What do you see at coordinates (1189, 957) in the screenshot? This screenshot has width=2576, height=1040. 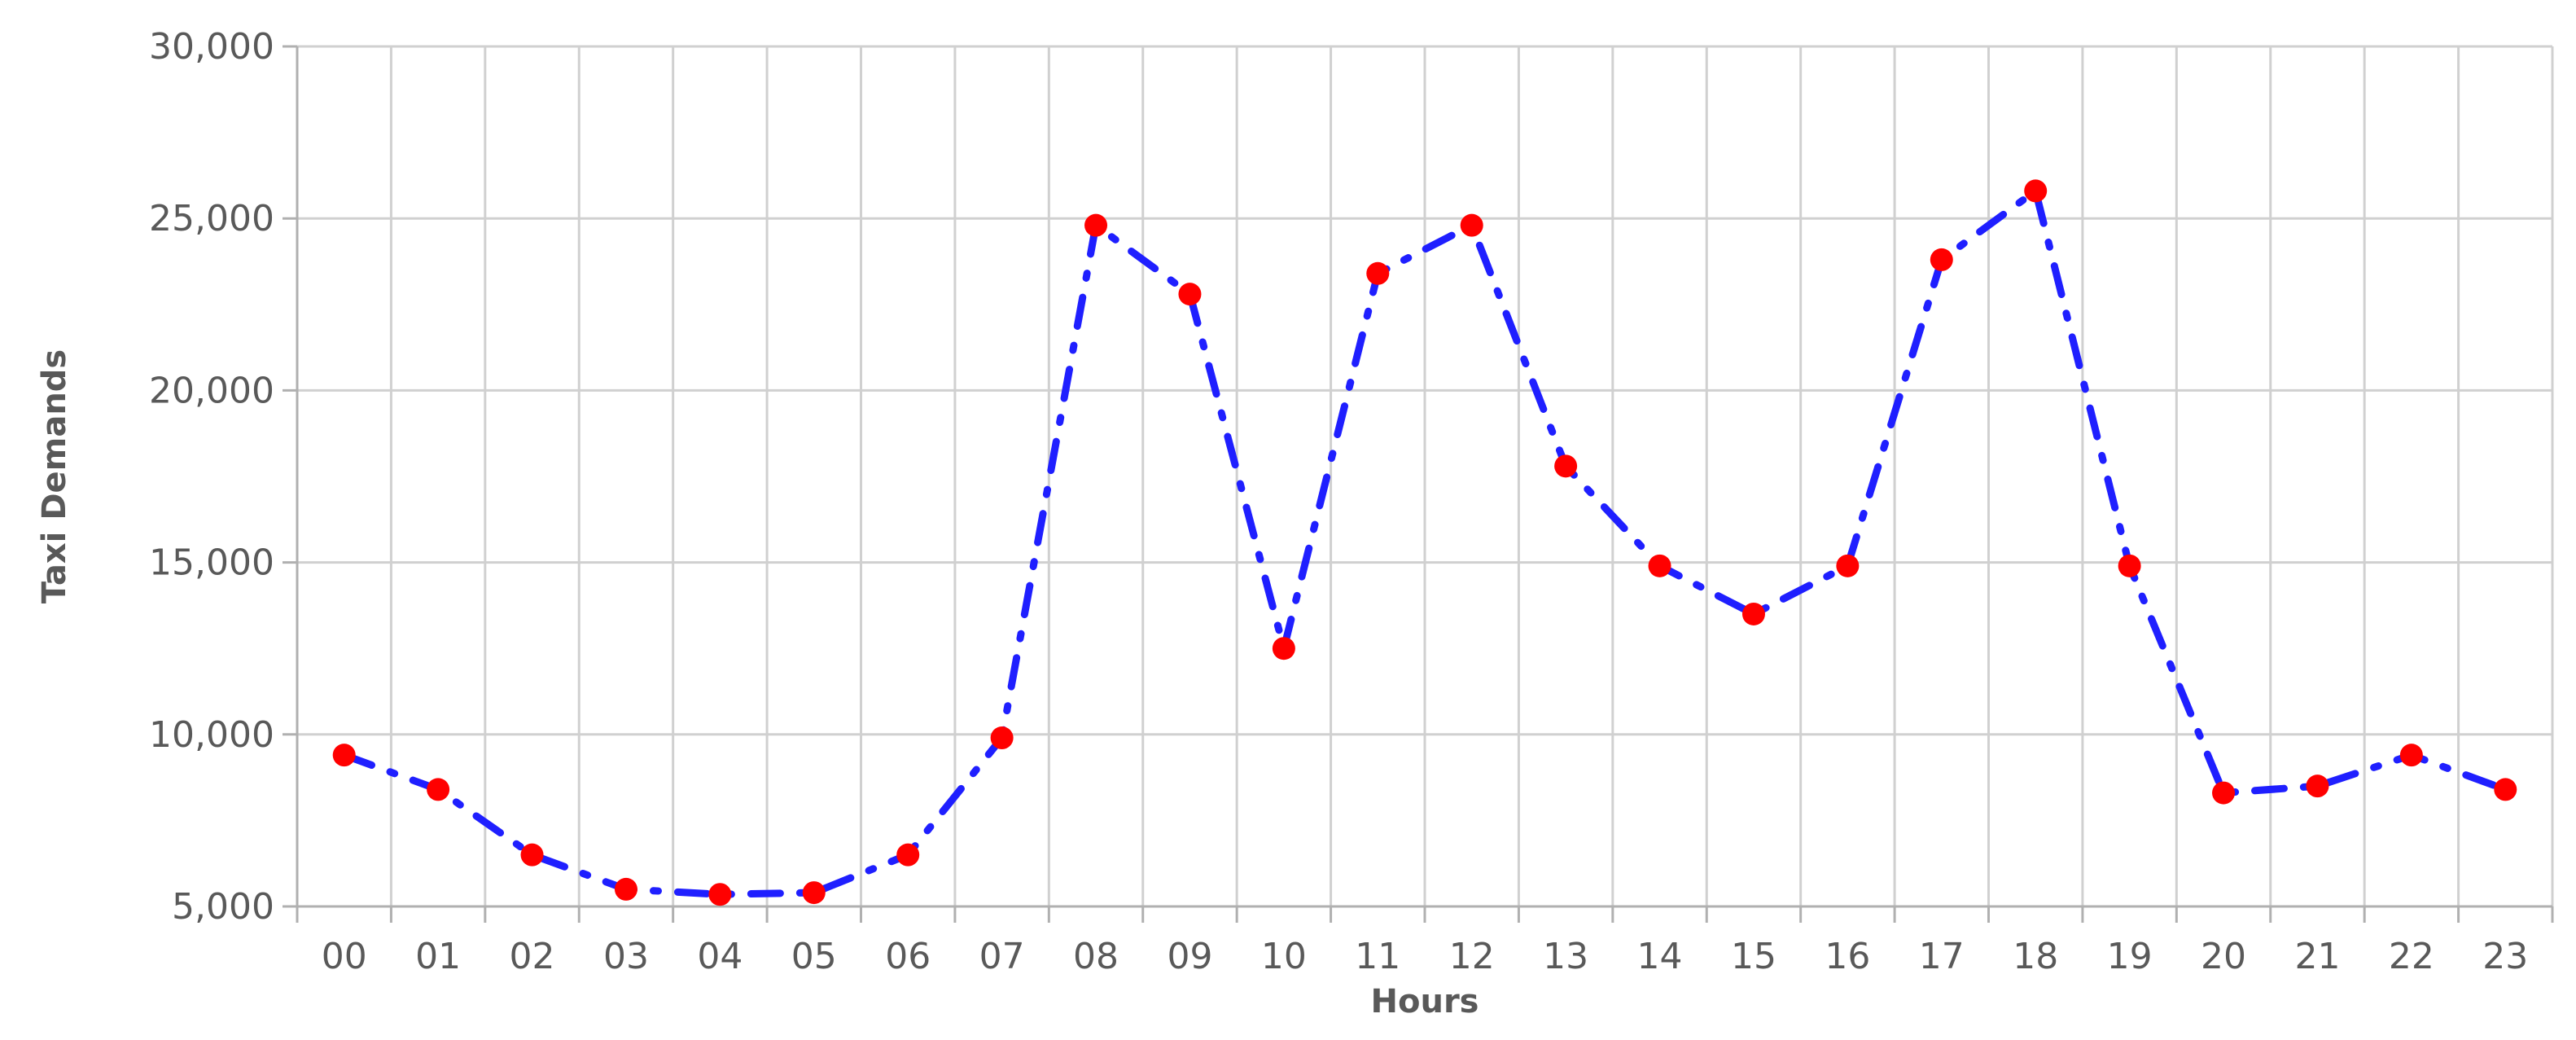 I see `x-tick-label: 09` at bounding box center [1189, 957].